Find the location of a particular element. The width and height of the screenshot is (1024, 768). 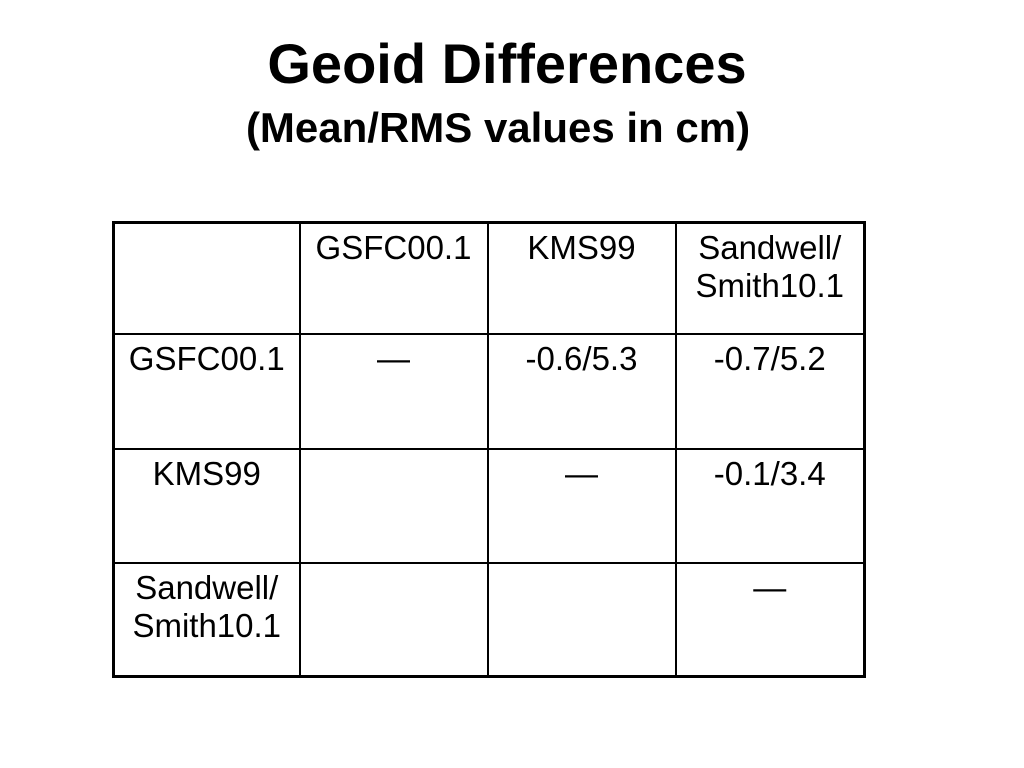

slide-subtitle: (Mean/RMS values in cm) is located at coordinates (498, 127).